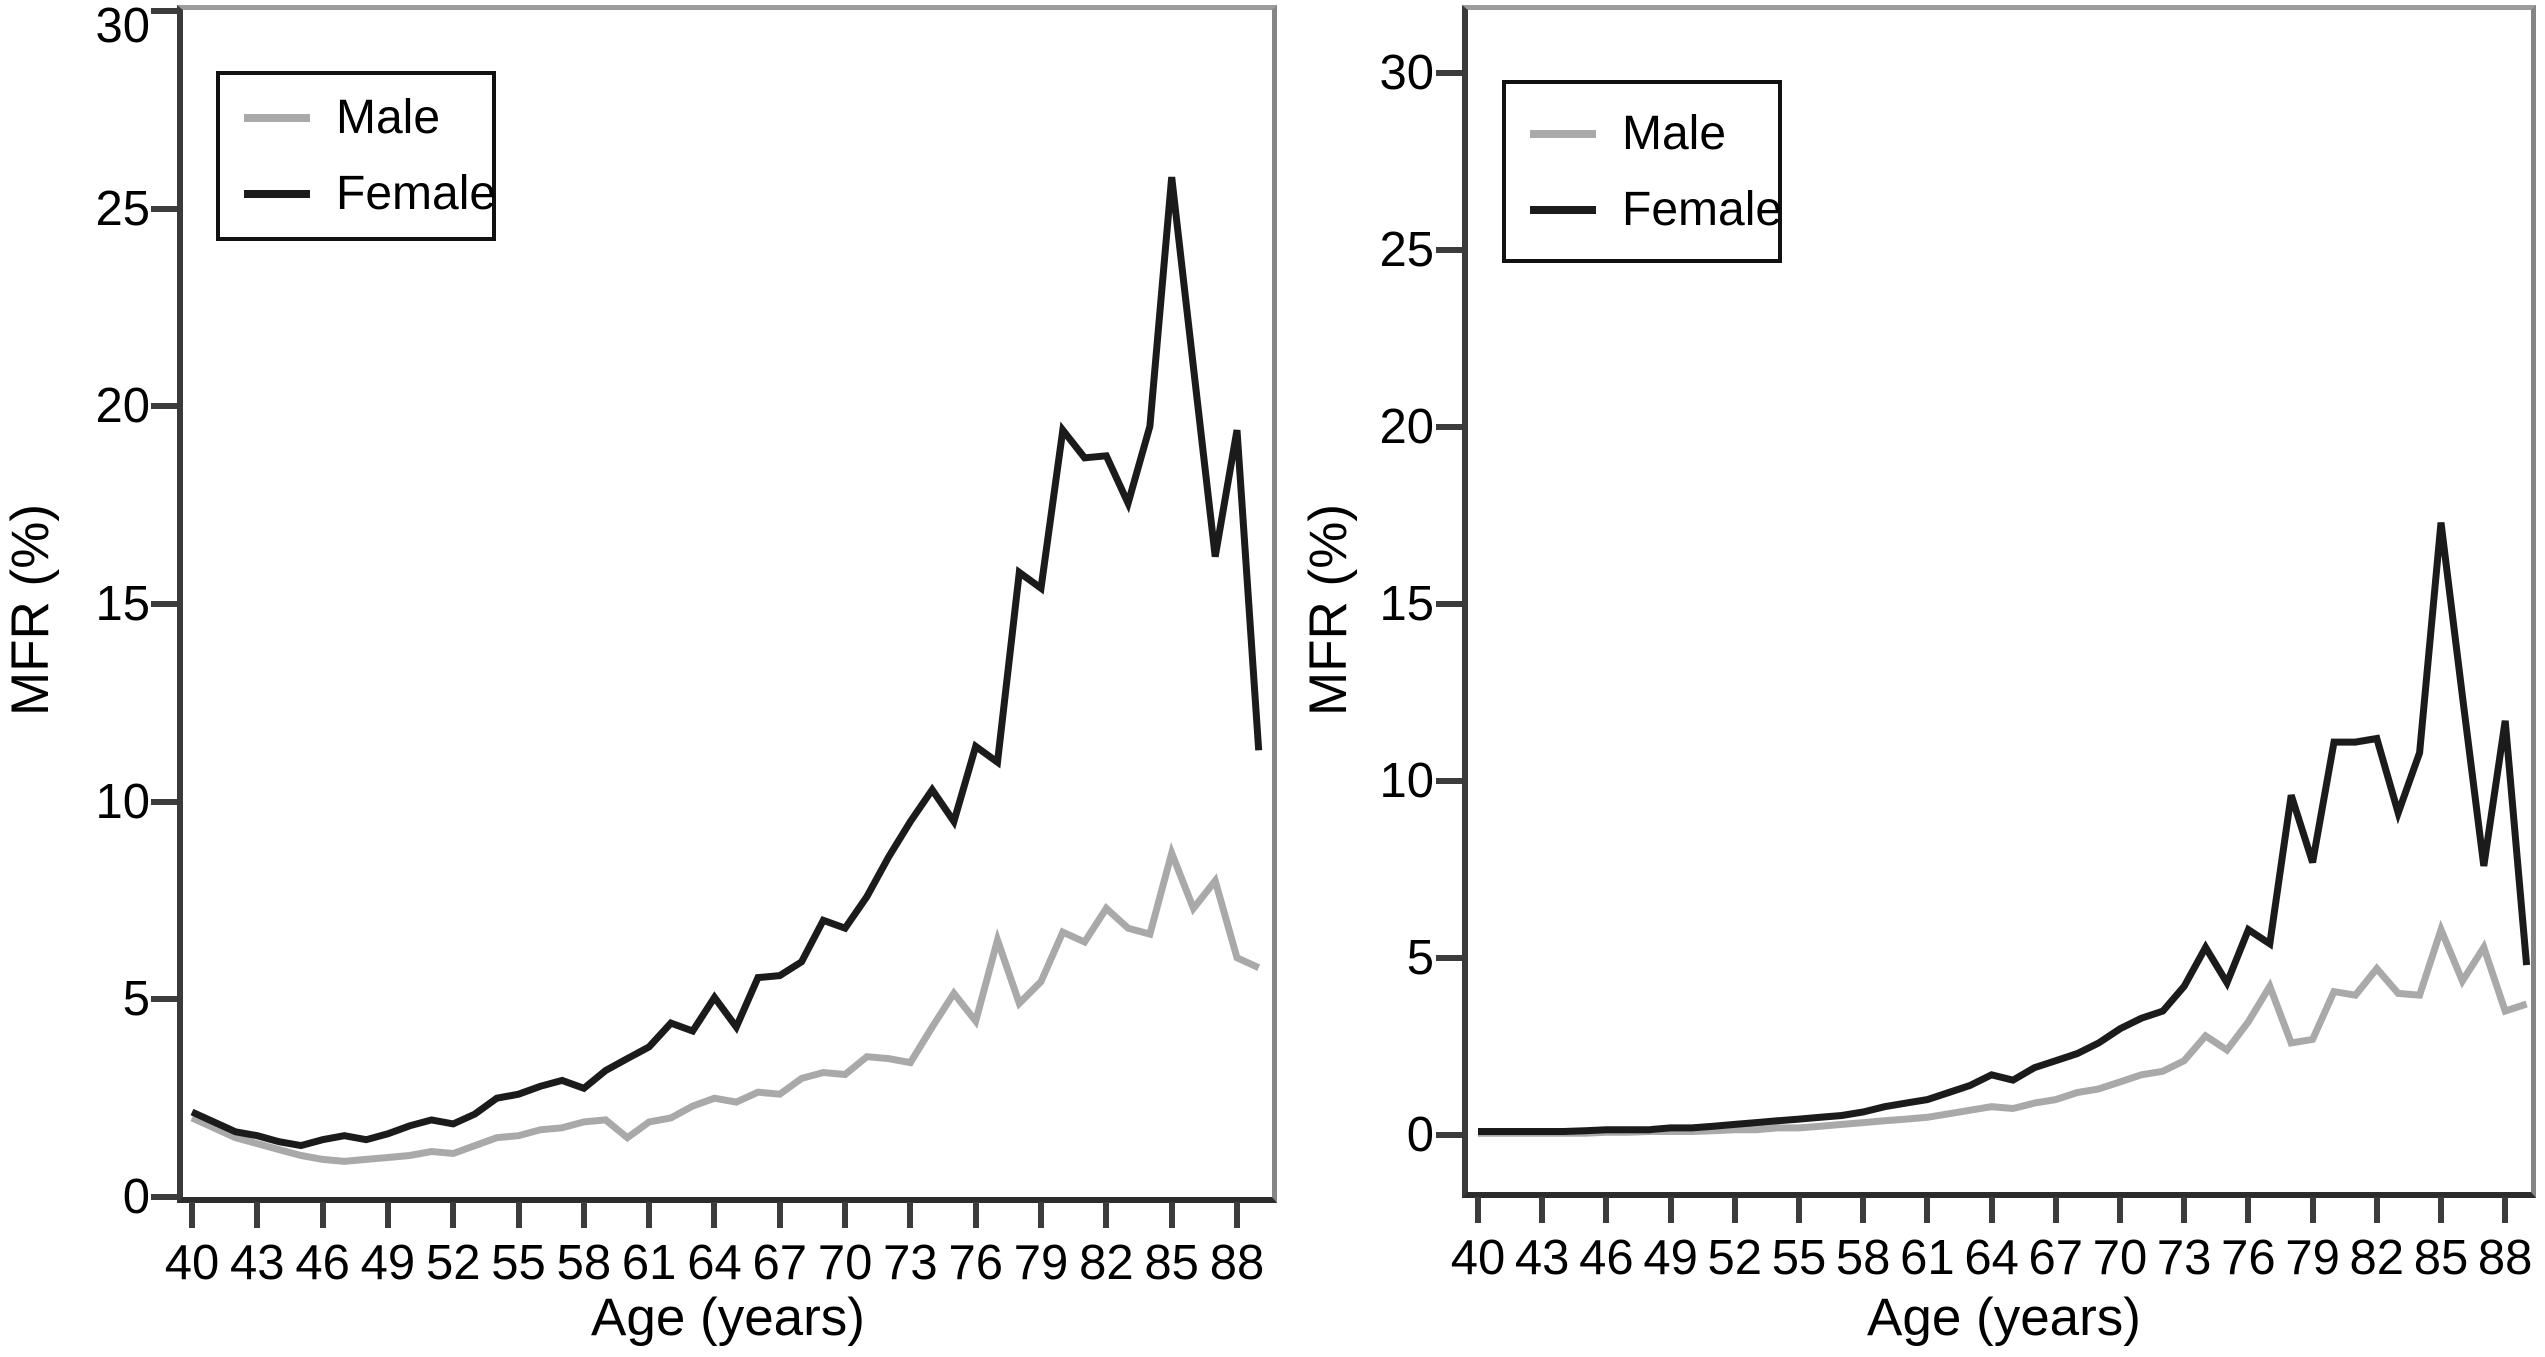  What do you see at coordinates (257, 1263) in the screenshot?
I see `x-tick-label: 43` at bounding box center [257, 1263].